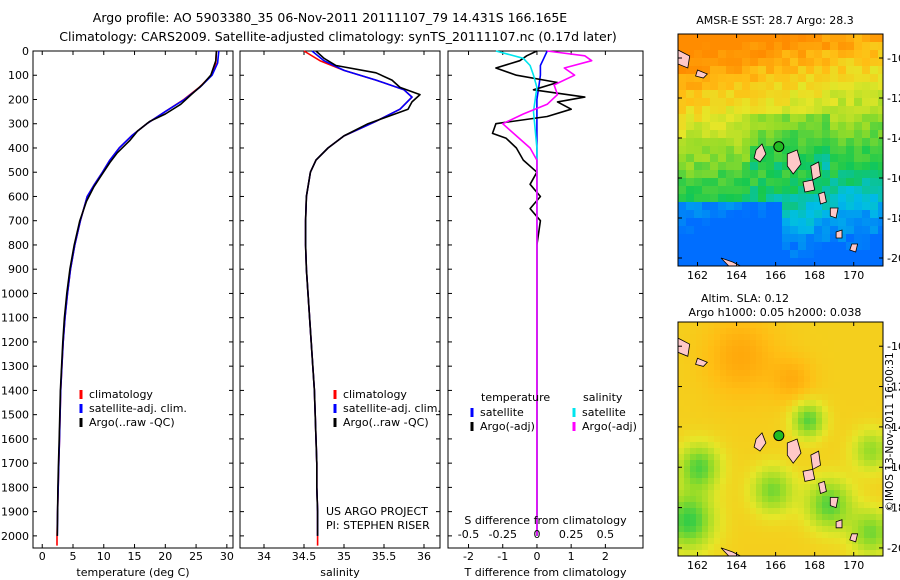 Image resolution: width=900 pixels, height=580 pixels. I want to click on depth-tick-label: 200, so click(18, 99).